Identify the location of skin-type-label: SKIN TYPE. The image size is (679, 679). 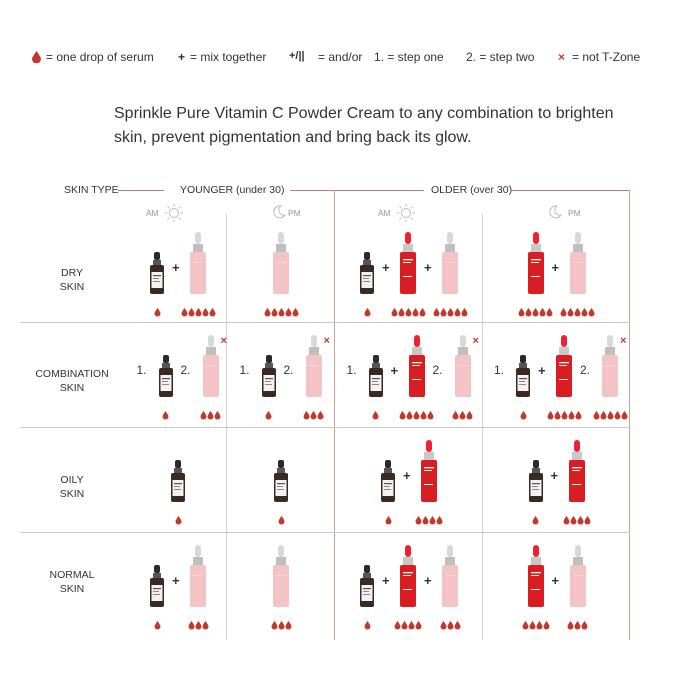
(91, 190).